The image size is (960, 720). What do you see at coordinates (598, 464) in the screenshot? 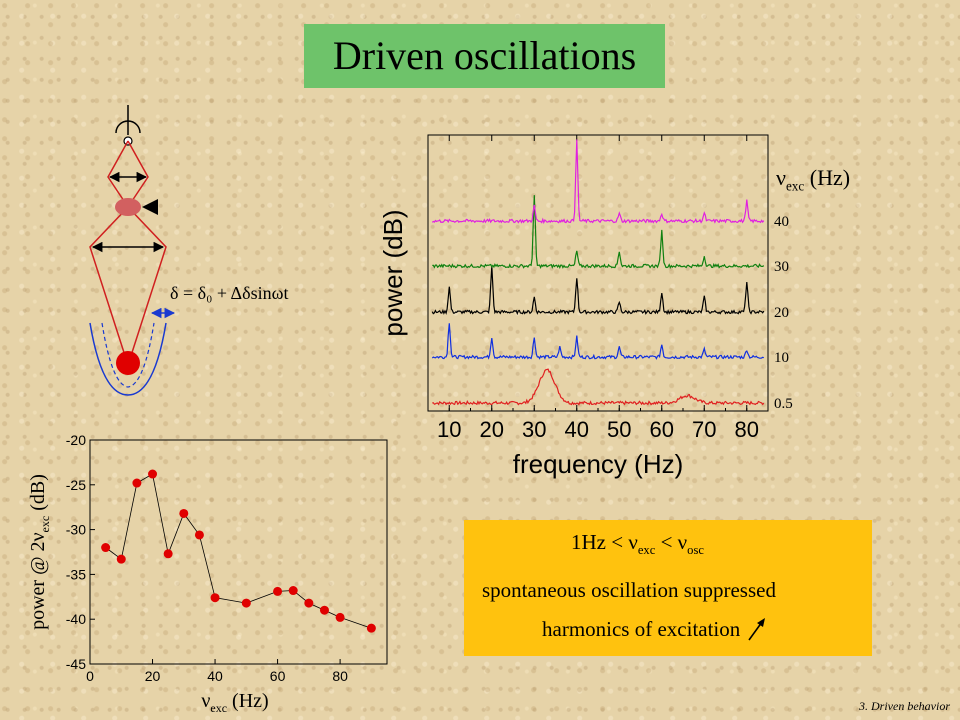
I see `x-axis-label: frequency (Hz)` at bounding box center [598, 464].